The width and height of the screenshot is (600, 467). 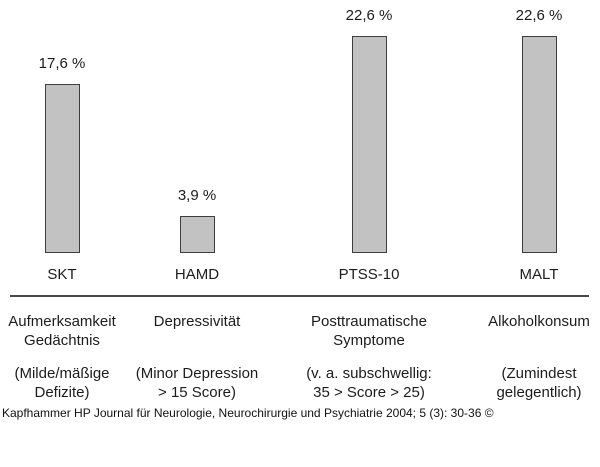 What do you see at coordinates (197, 195) in the screenshot?
I see `value-label-hamd: 3,9 %` at bounding box center [197, 195].